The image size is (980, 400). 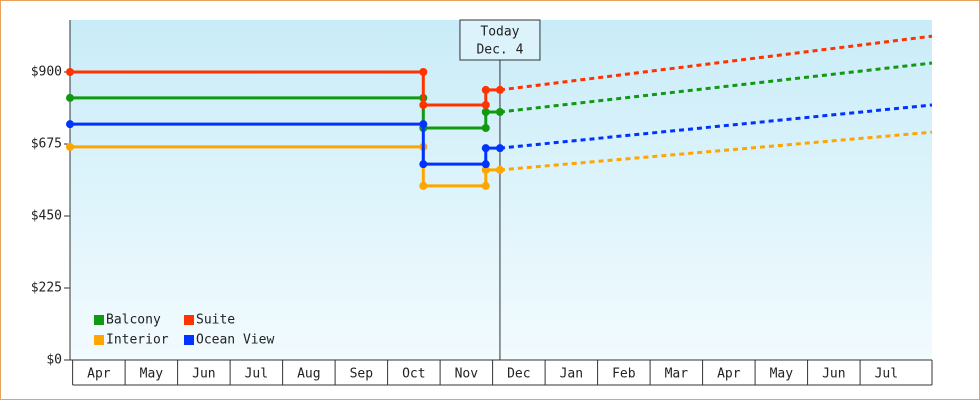 What do you see at coordinates (137, 340) in the screenshot?
I see `legend-label: Interior` at bounding box center [137, 340].